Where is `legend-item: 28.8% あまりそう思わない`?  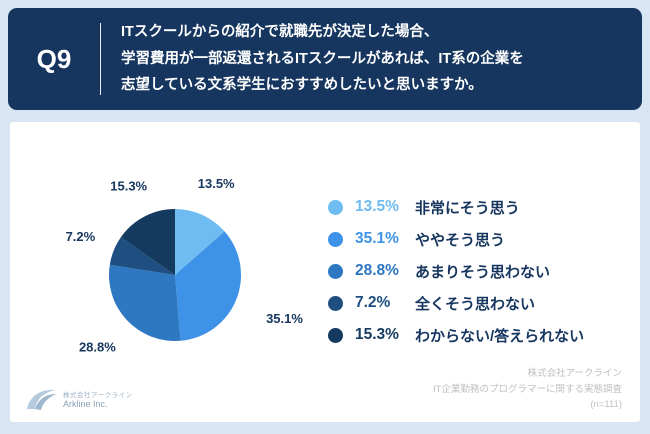 legend-item: 28.8% あまりそう思わない is located at coordinates (456, 271).